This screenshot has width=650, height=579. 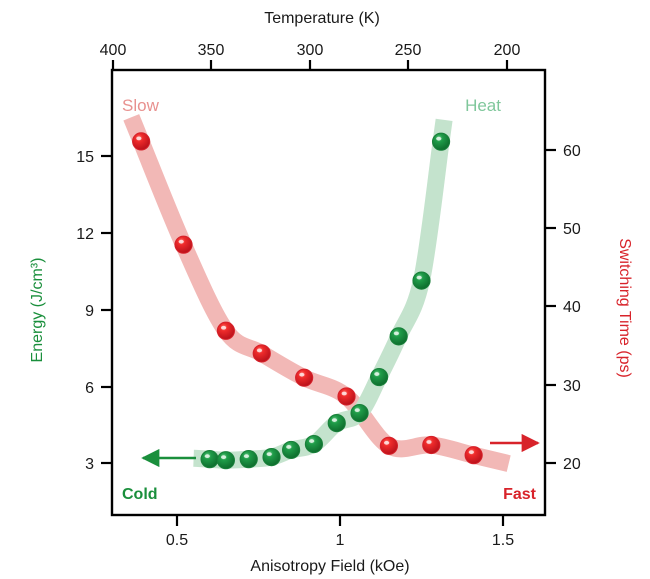 What do you see at coordinates (572, 229) in the screenshot?
I see `right-tick-label: 50` at bounding box center [572, 229].